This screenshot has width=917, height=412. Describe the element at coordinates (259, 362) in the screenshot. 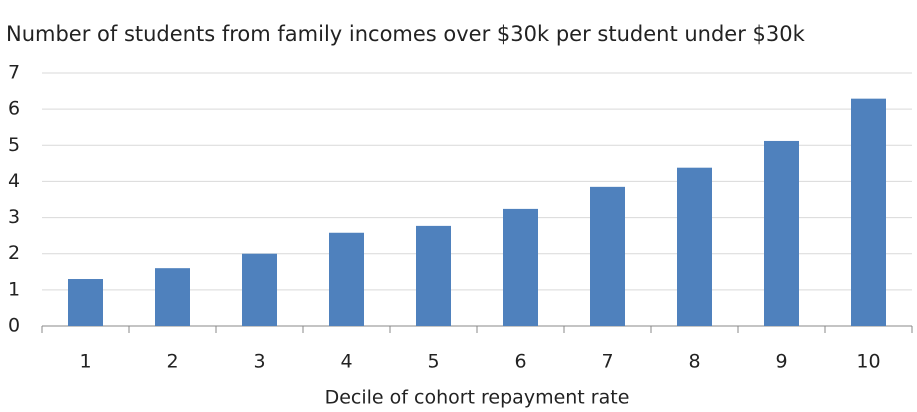

I see `x-tick-label: 3` at that location.